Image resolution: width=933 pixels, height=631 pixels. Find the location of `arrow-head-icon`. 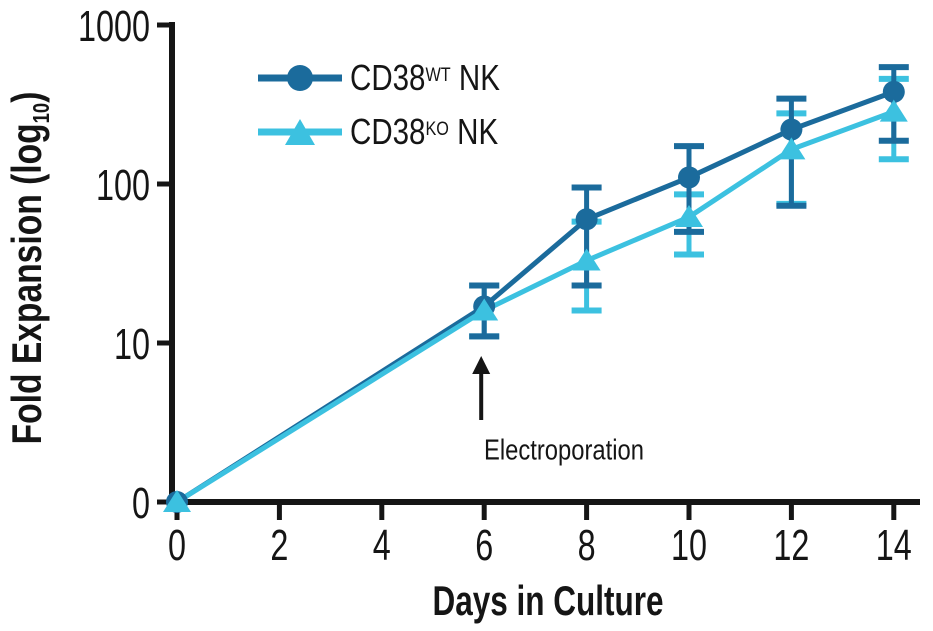

arrow-head-icon is located at coordinates (481, 365).